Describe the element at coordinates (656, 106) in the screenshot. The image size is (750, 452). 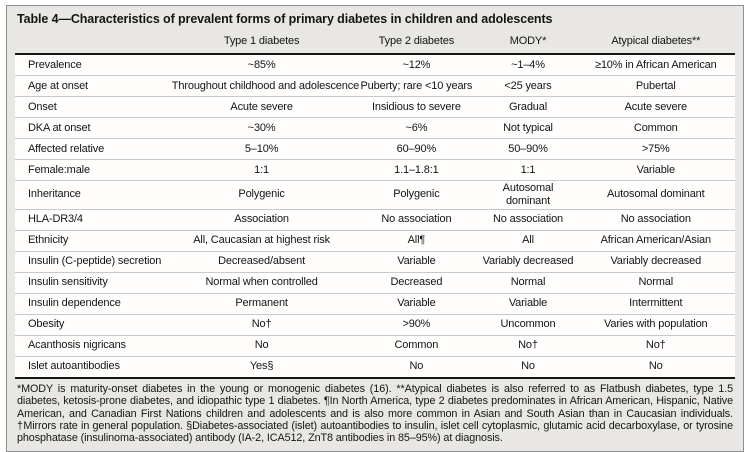
I see `cell-atypical: Acute severe` at that location.